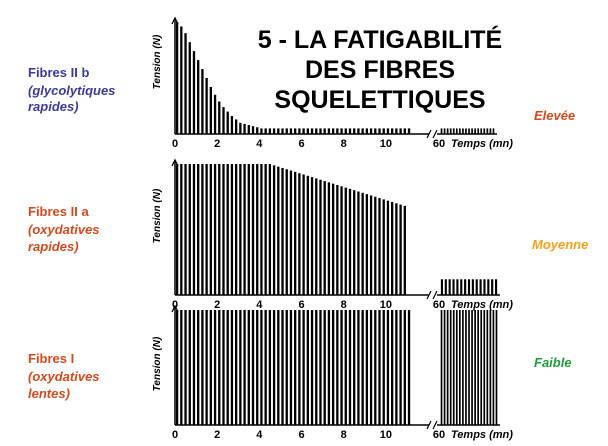 Image resolution: width=608 pixels, height=446 pixels. I want to click on title-line-1: 5 - LA FATIGABILITÉ, so click(380, 39).